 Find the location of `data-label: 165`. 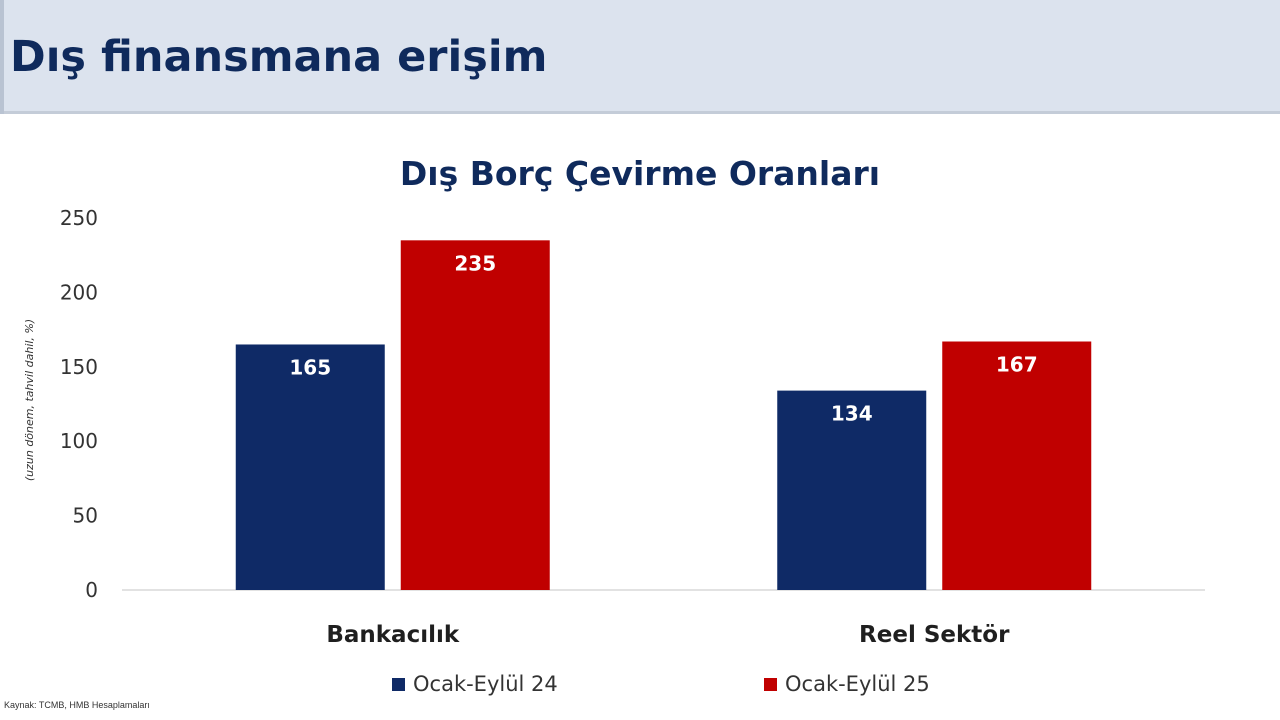

data-label: 165 is located at coordinates (310, 367).